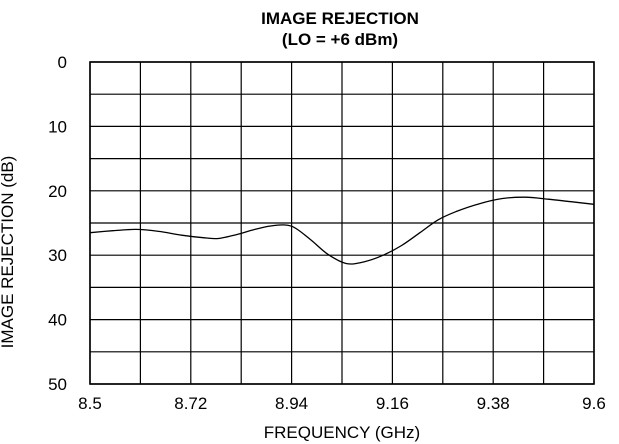  I want to click on x-axis-label: FREQUENCY (GHz), so click(342, 432).